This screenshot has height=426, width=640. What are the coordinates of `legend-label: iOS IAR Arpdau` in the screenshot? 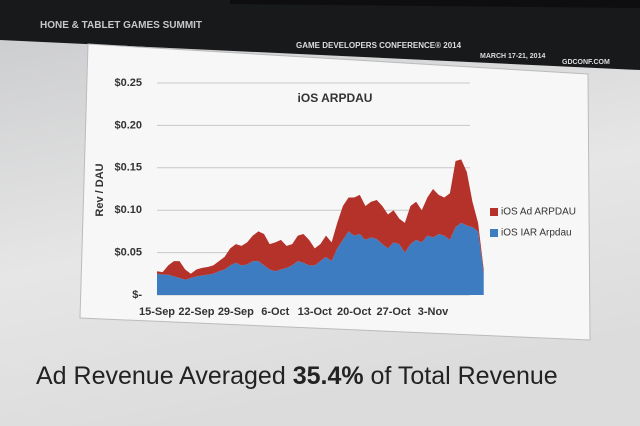 It's located at (536, 233).